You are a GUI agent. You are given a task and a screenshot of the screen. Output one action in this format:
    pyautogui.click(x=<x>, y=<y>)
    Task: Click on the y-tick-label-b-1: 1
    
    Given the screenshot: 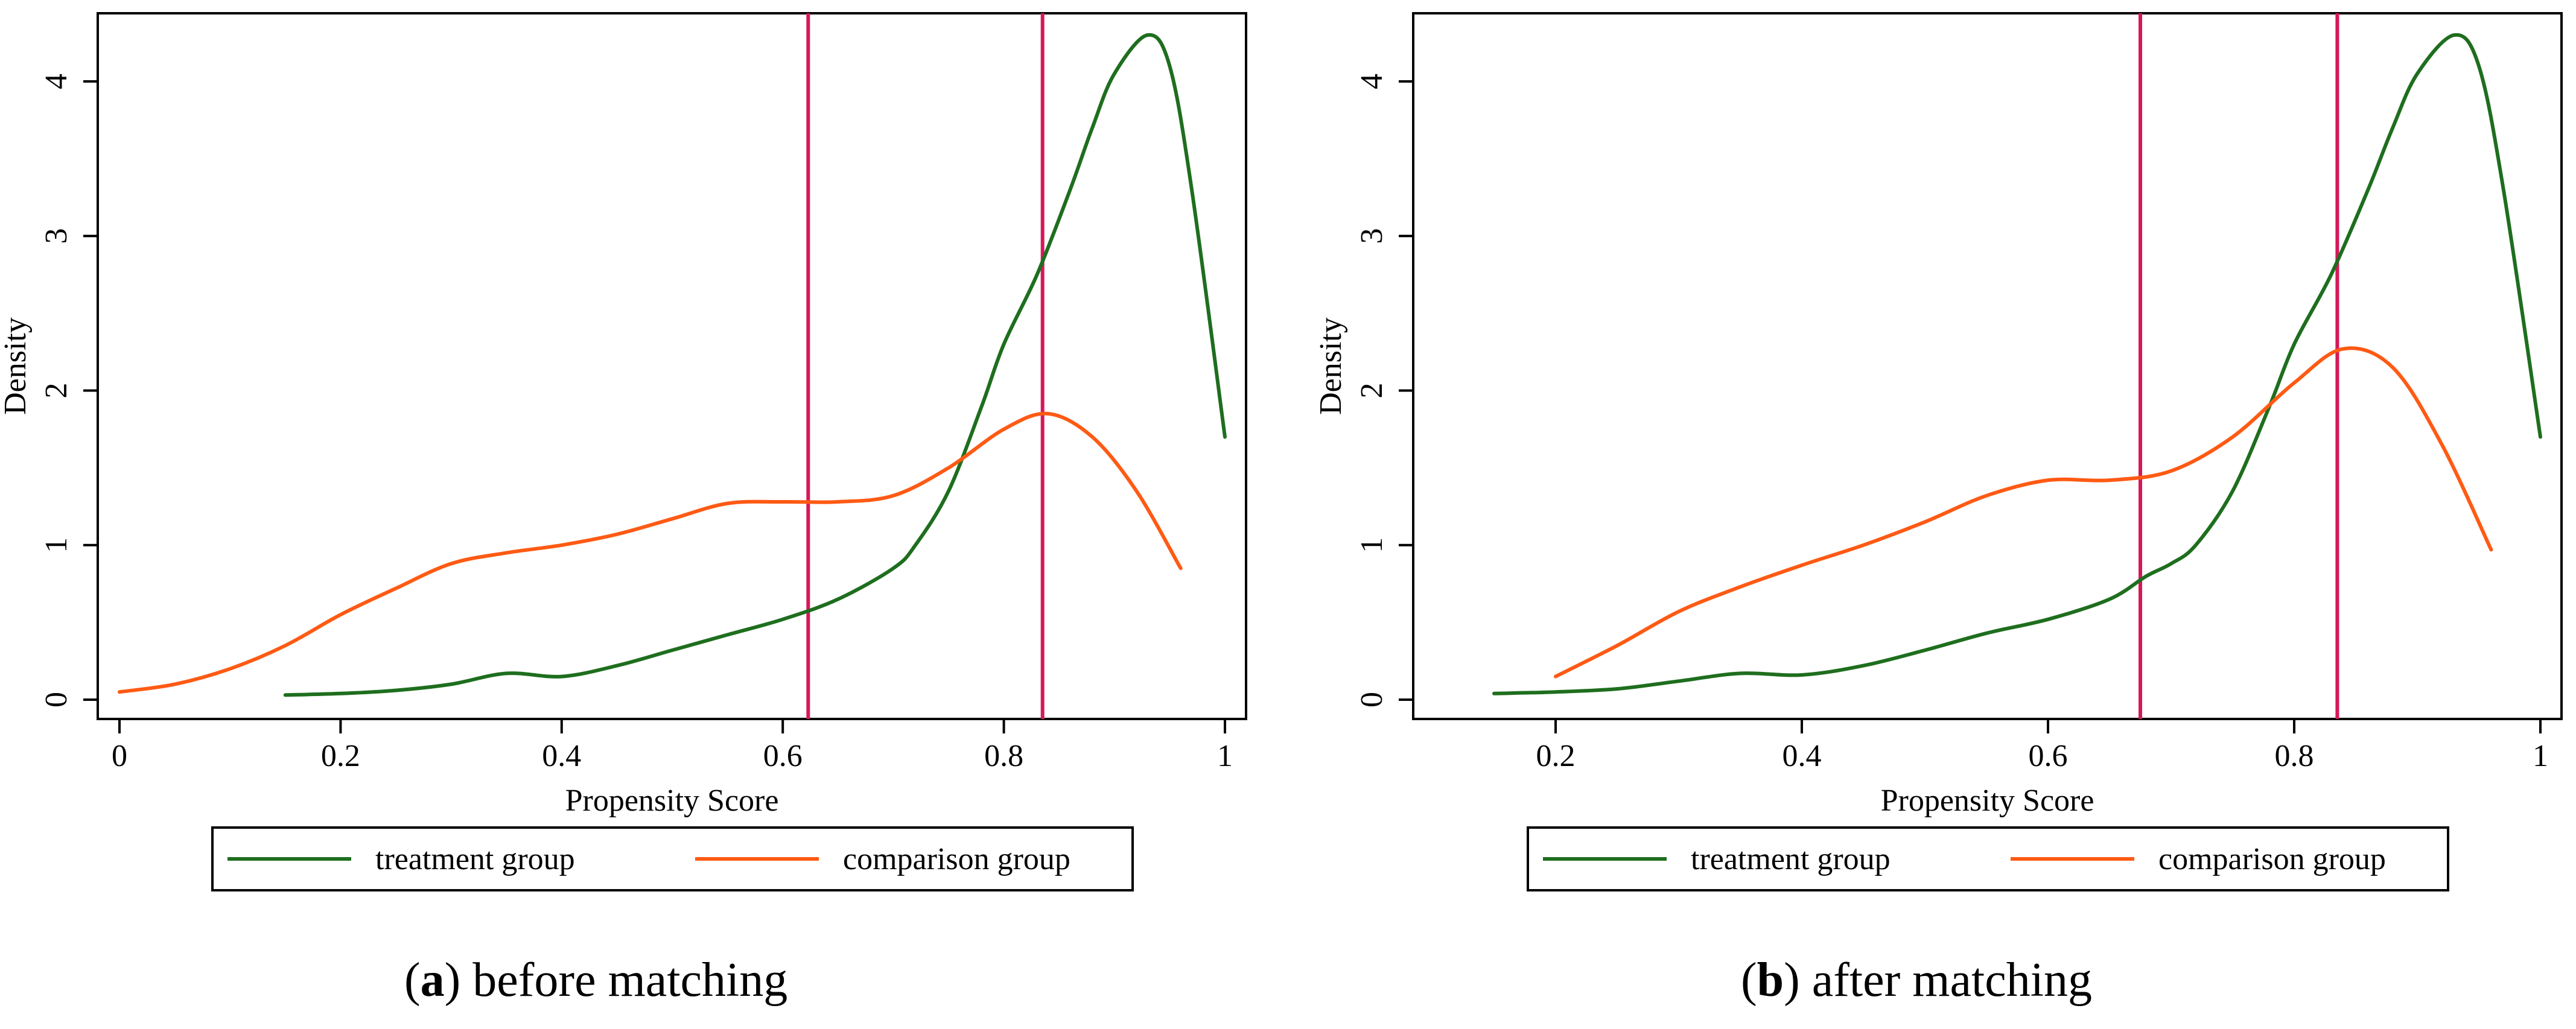 What is the action you would take?
    pyautogui.click(x=1372, y=545)
    